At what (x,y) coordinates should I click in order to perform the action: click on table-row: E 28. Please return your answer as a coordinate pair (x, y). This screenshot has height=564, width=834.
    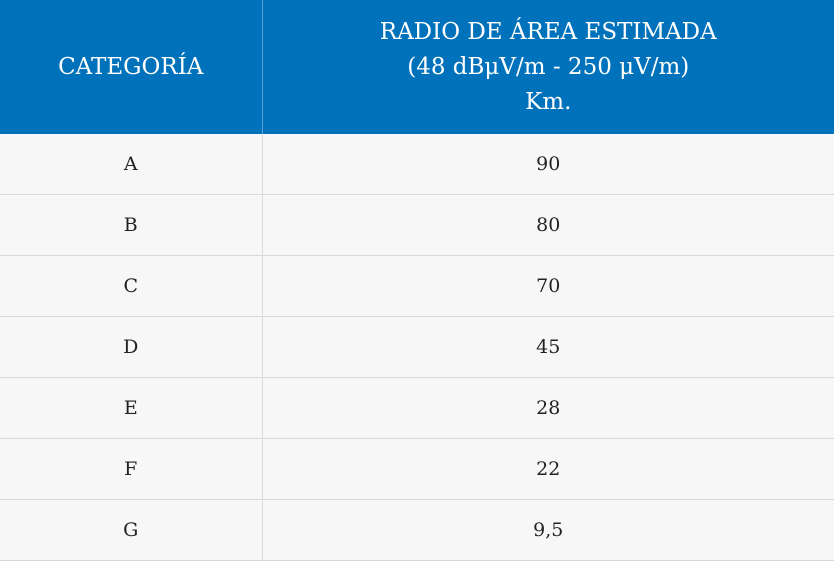
    Looking at the image, I should click on (417, 408).